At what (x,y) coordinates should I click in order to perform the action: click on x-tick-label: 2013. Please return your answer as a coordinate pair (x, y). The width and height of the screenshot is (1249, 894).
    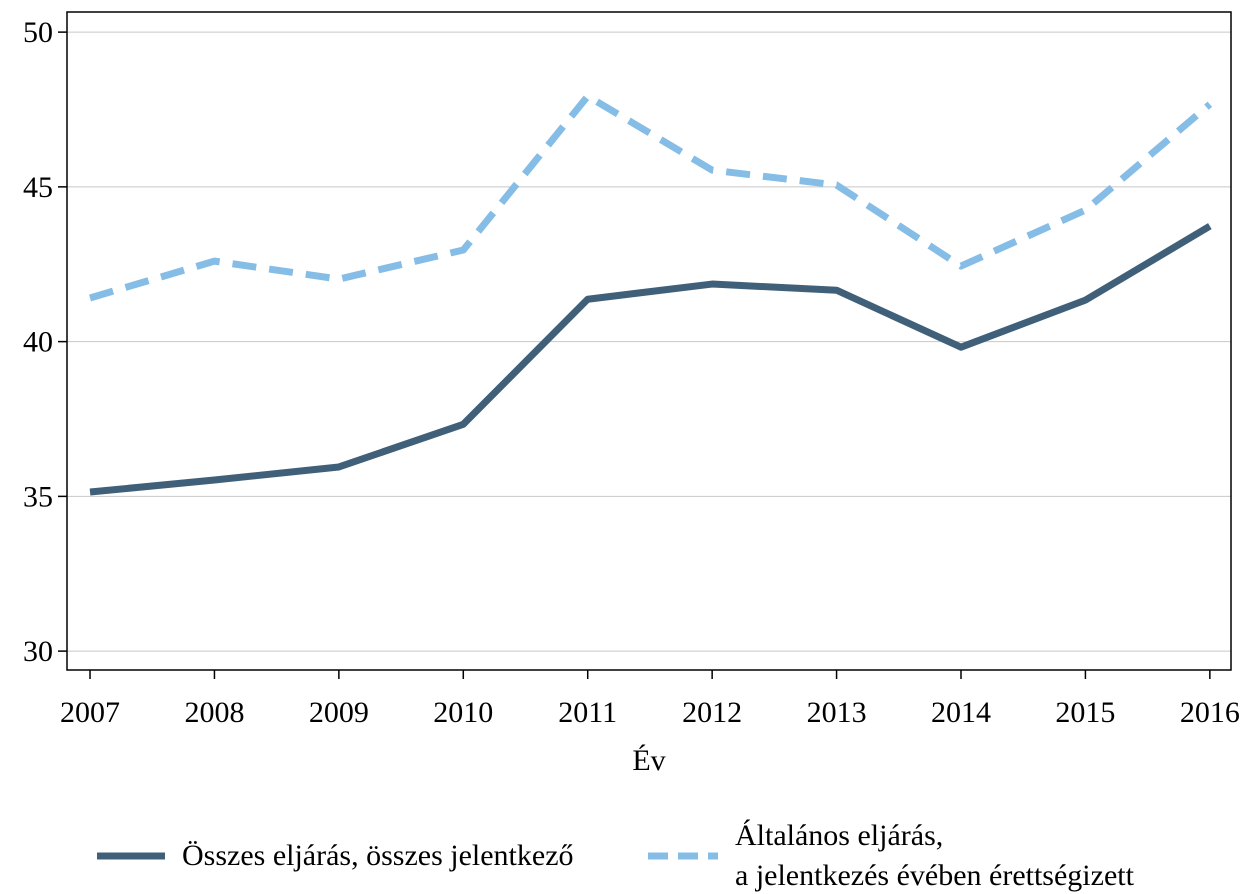
    Looking at the image, I should click on (837, 712).